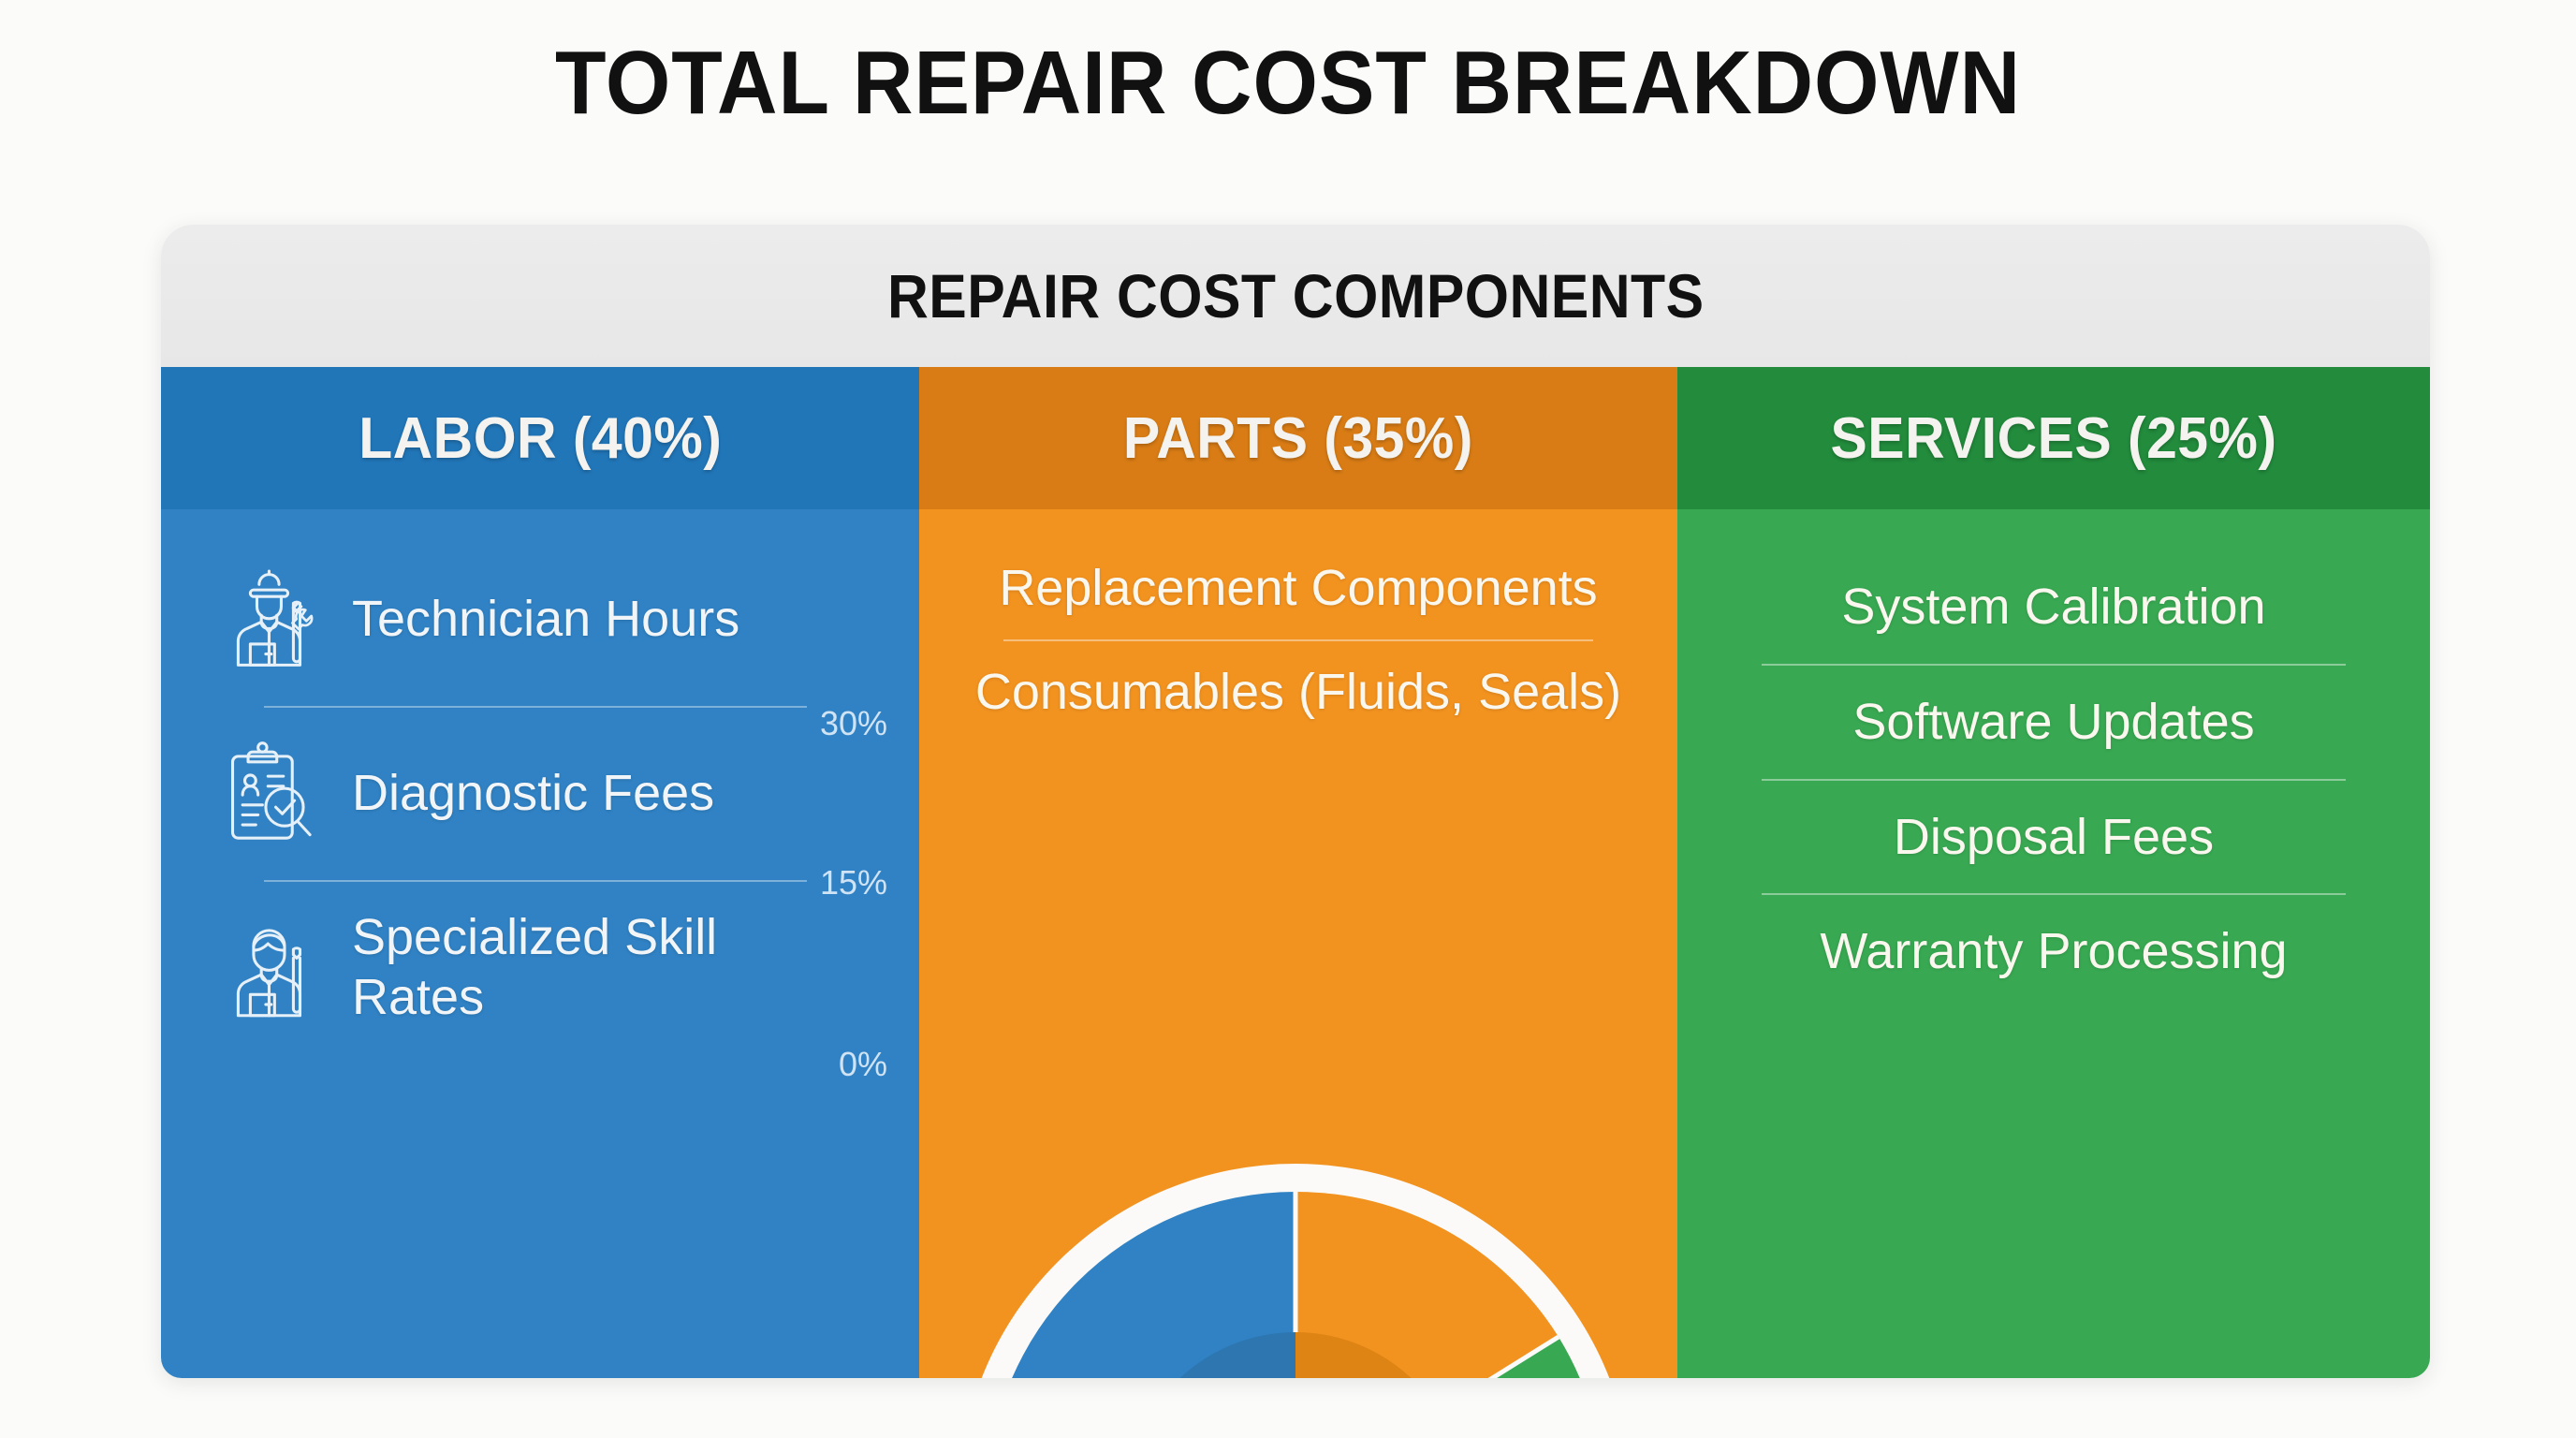 The height and width of the screenshot is (1438, 2576). Describe the element at coordinates (2054, 951) in the screenshot. I see `list-item: Warranty Processing` at that location.